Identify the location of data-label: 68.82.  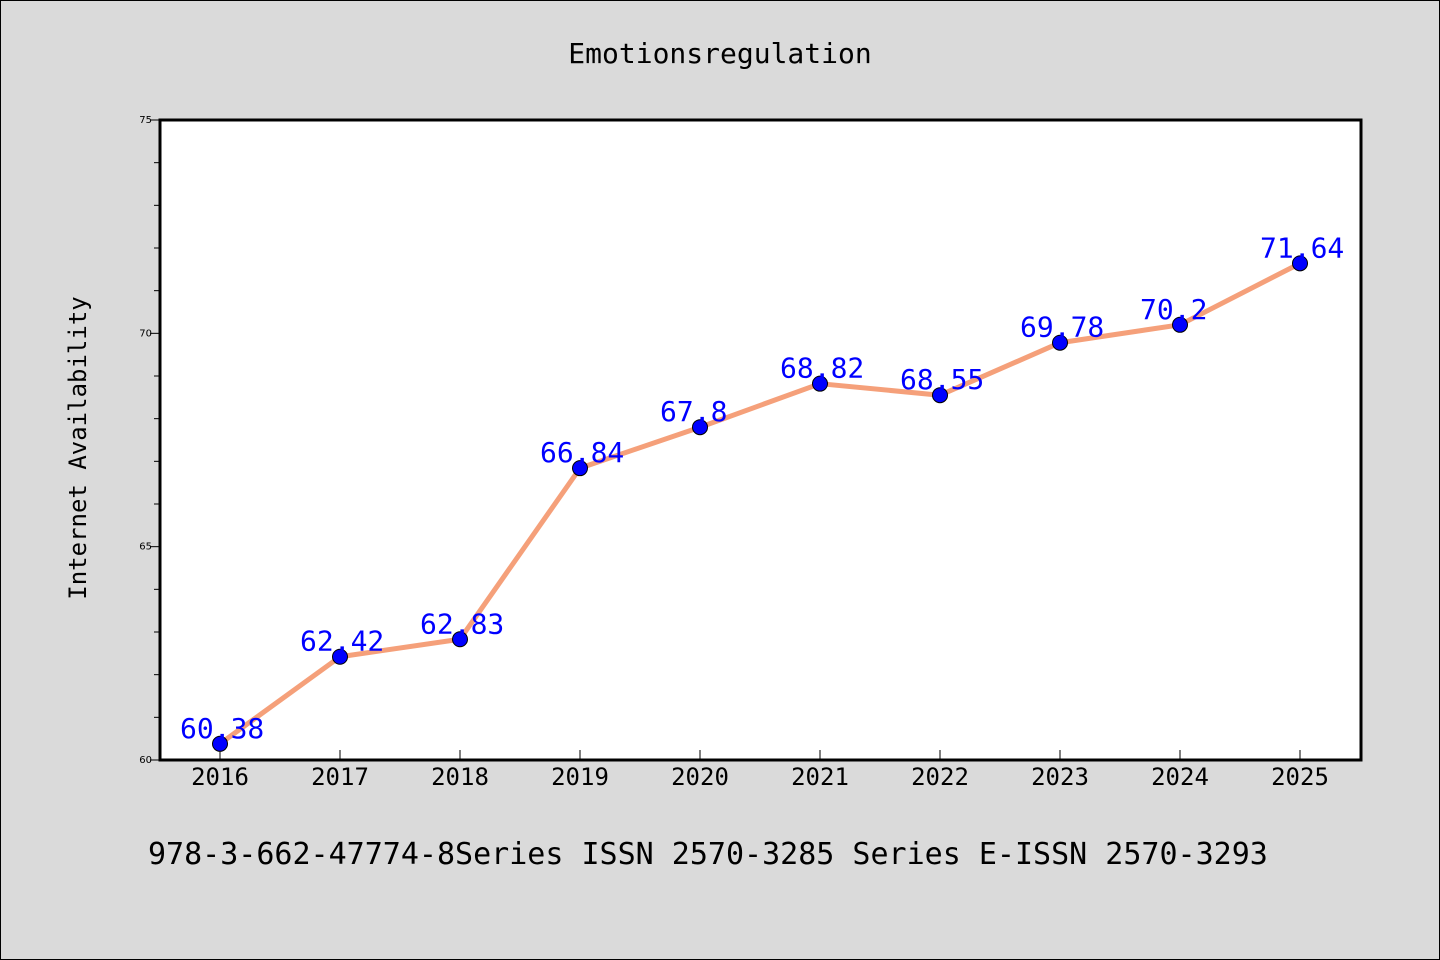
(822, 368).